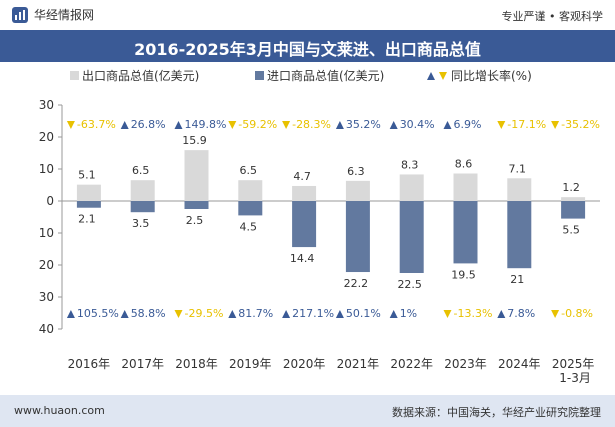  What do you see at coordinates (196, 364) in the screenshot?
I see `x-tick-label: 2018年` at bounding box center [196, 364].